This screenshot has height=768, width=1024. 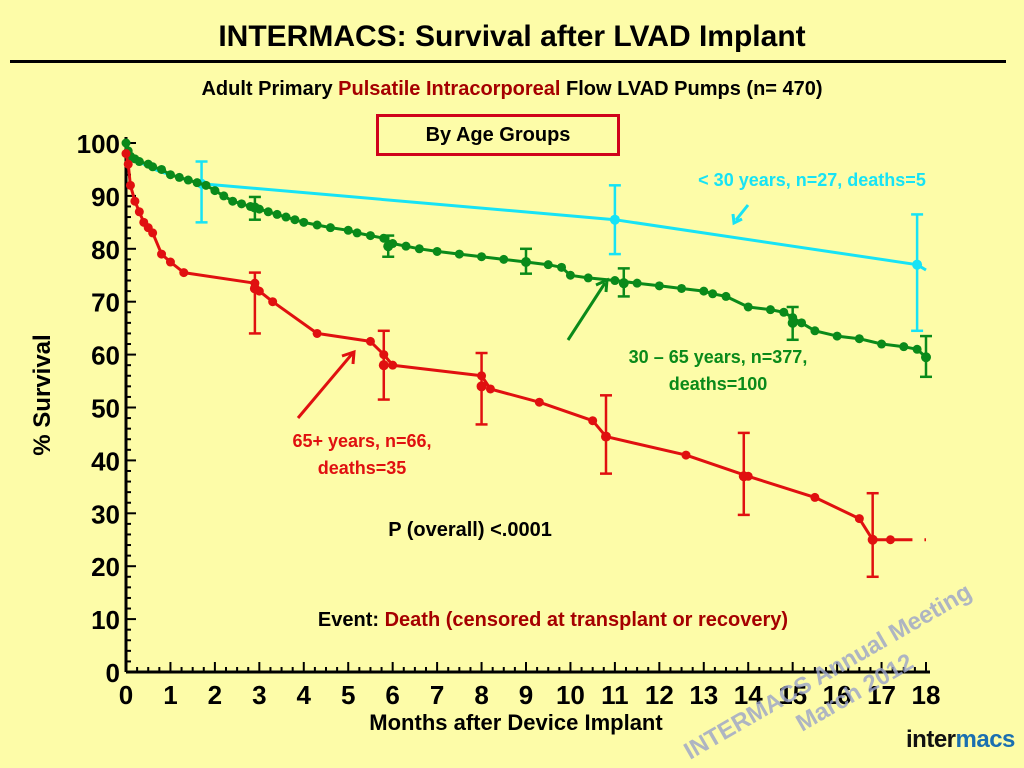 I want to click on group-label-box: By Age Groups, so click(x=498, y=135).